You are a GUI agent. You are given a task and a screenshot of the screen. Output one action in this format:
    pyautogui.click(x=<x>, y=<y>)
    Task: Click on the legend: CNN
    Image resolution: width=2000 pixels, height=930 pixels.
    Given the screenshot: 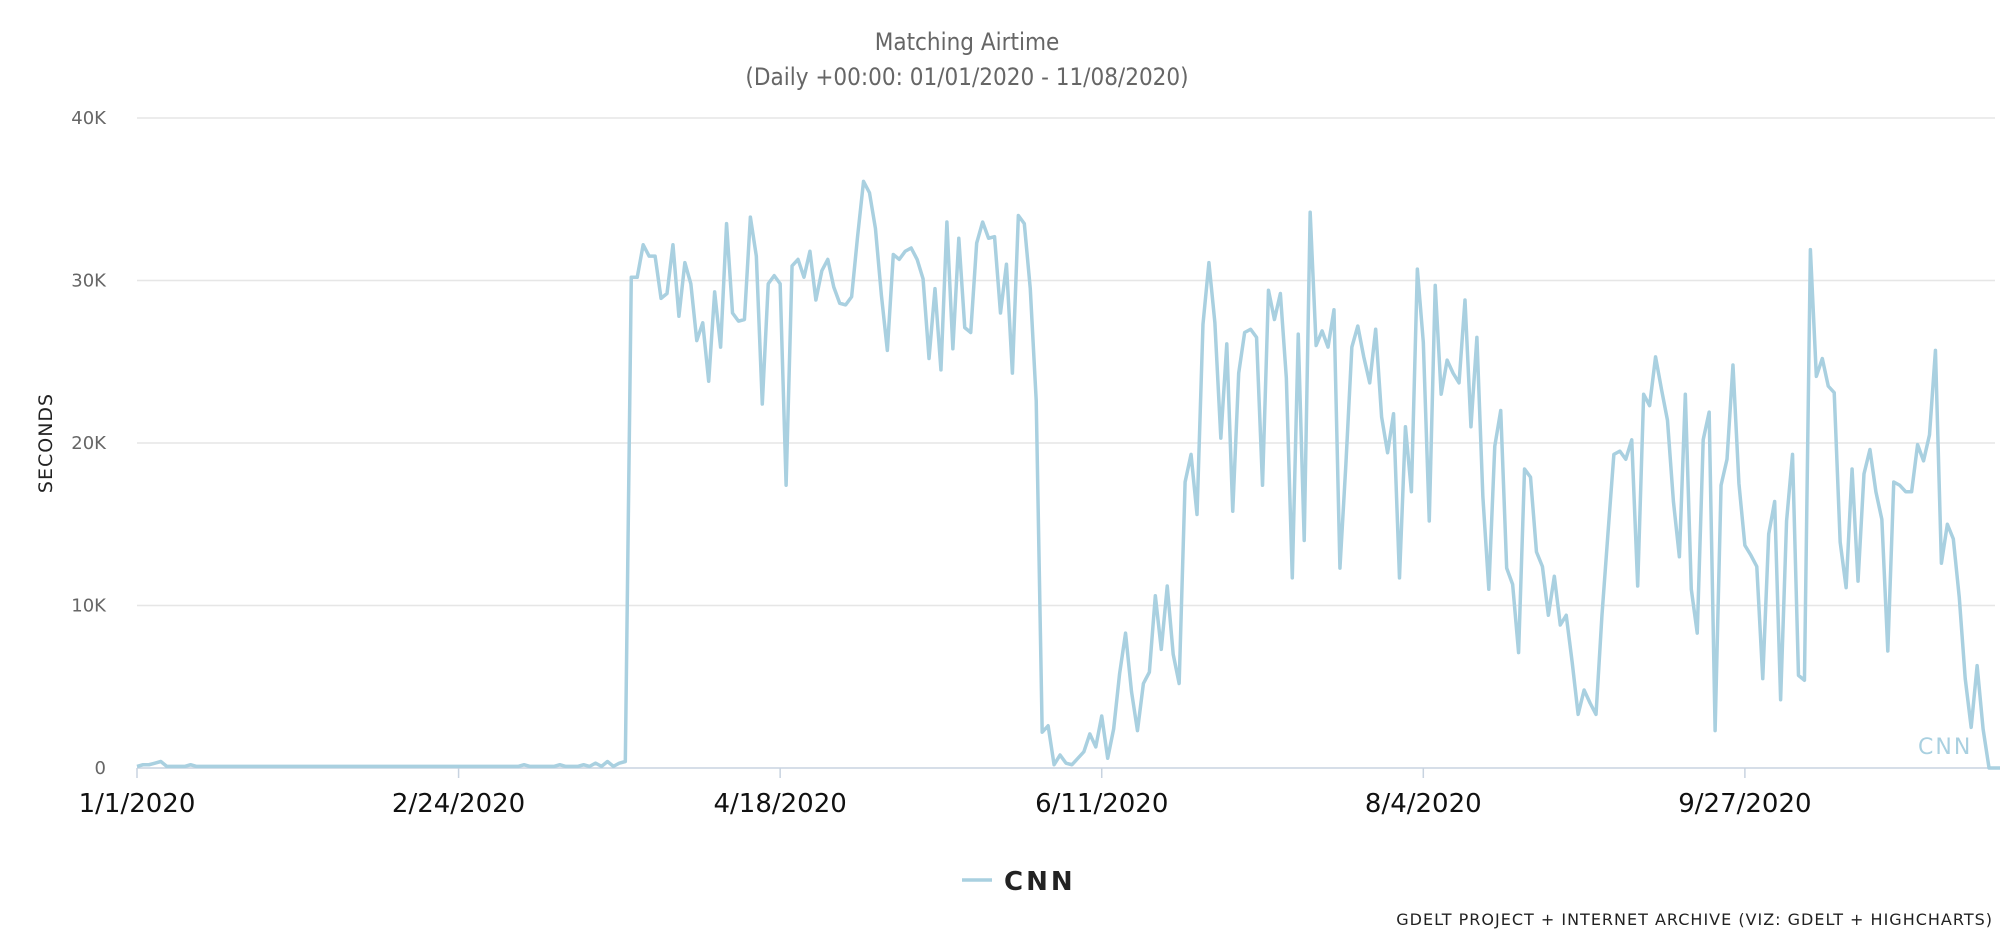 What is the action you would take?
    pyautogui.click(x=1019, y=882)
    